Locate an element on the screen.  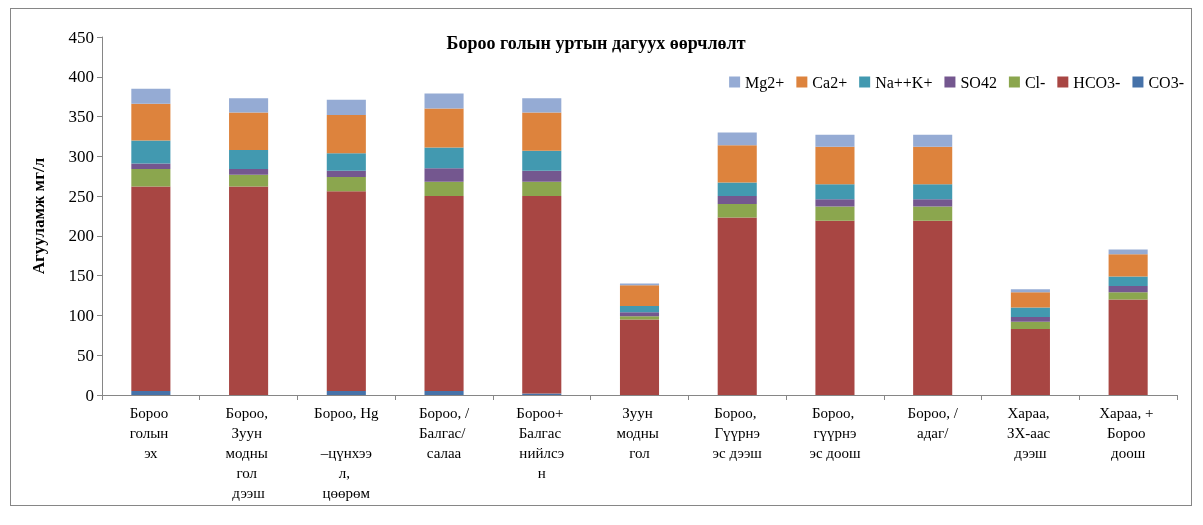
x-tick-label: Бороо, гүүрнээс доош is located at coordinates (835, 433).